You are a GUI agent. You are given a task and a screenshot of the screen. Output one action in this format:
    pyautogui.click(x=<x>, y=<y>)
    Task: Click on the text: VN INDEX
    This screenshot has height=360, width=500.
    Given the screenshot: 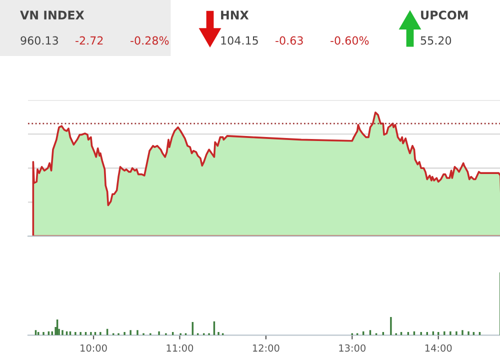 What is the action you would take?
    pyautogui.click(x=52, y=15)
    